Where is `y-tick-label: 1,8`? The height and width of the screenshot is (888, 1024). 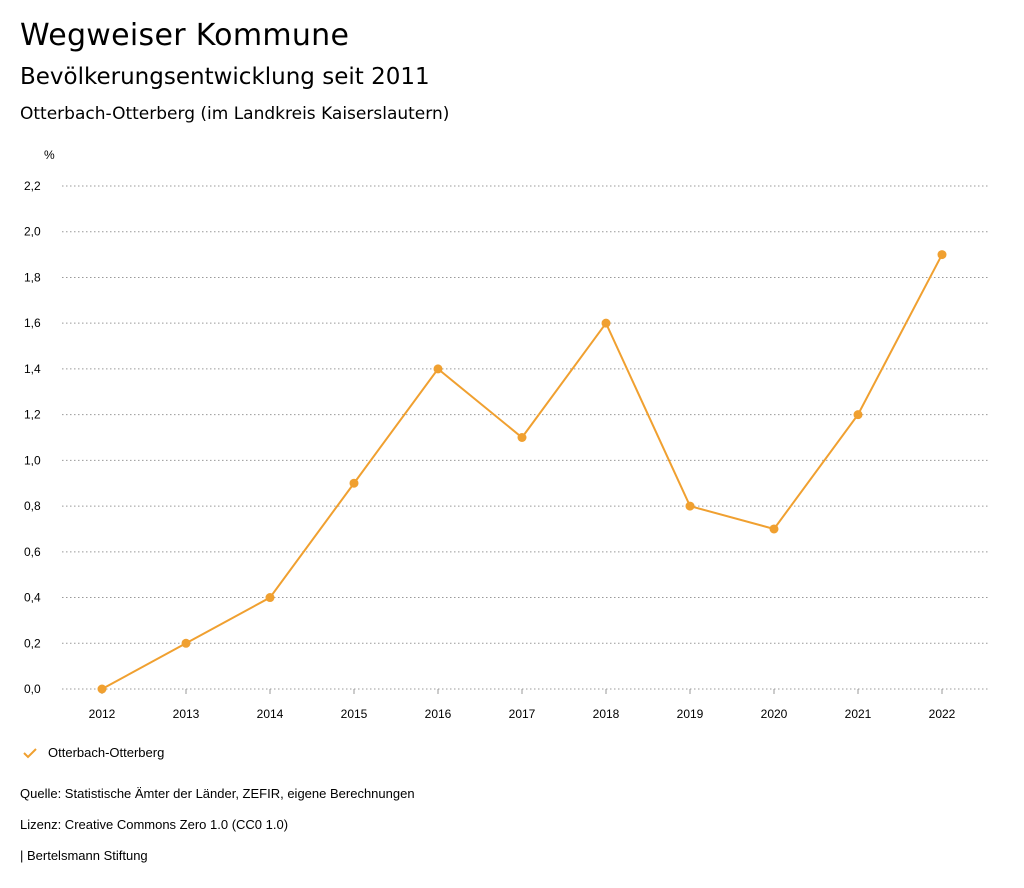
y-tick-label: 1,8 is located at coordinates (32, 277).